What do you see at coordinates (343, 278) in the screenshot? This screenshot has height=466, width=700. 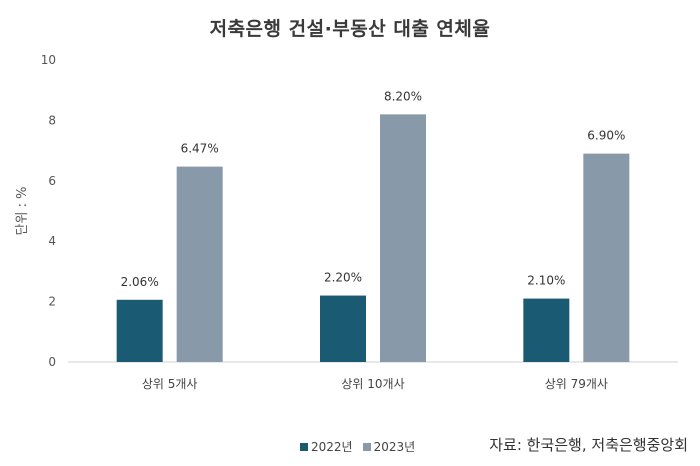 I see `data-label: 2.20%` at bounding box center [343, 278].